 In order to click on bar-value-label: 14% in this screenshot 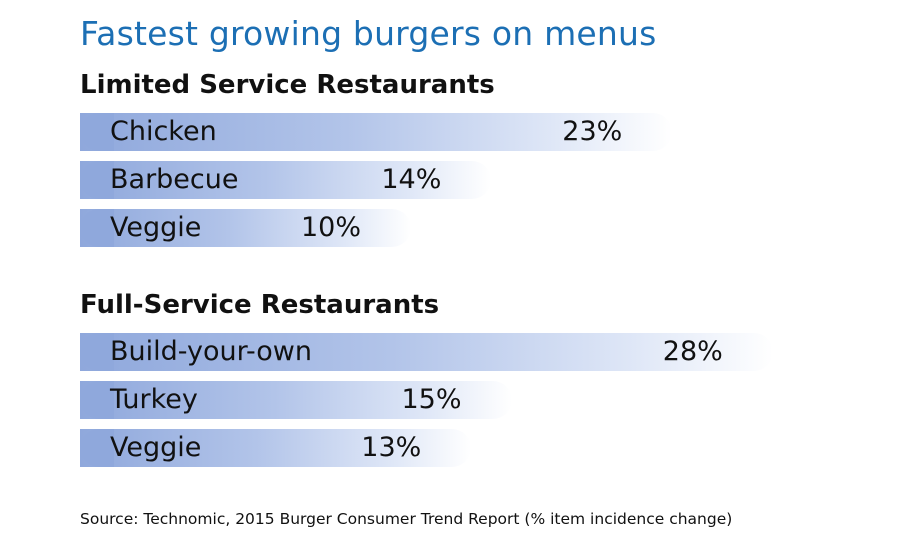, I will do `click(411, 179)`.